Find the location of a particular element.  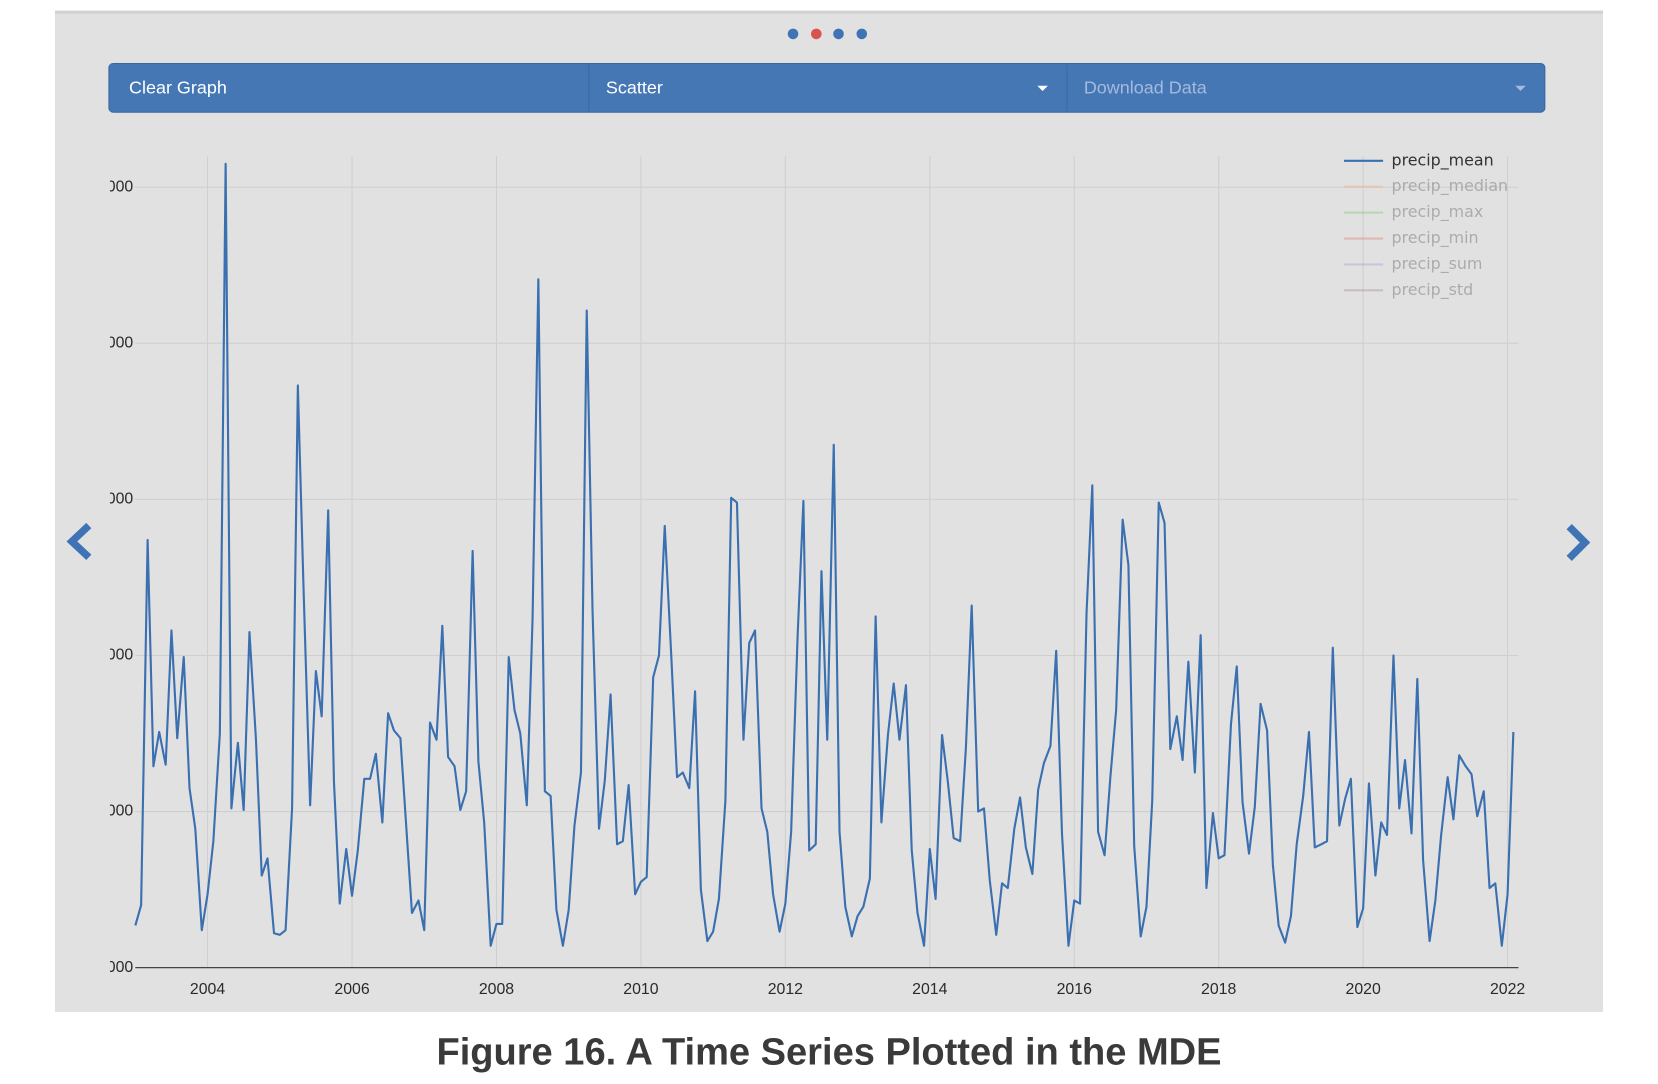

prev-arrow is located at coordinates (79, 541).